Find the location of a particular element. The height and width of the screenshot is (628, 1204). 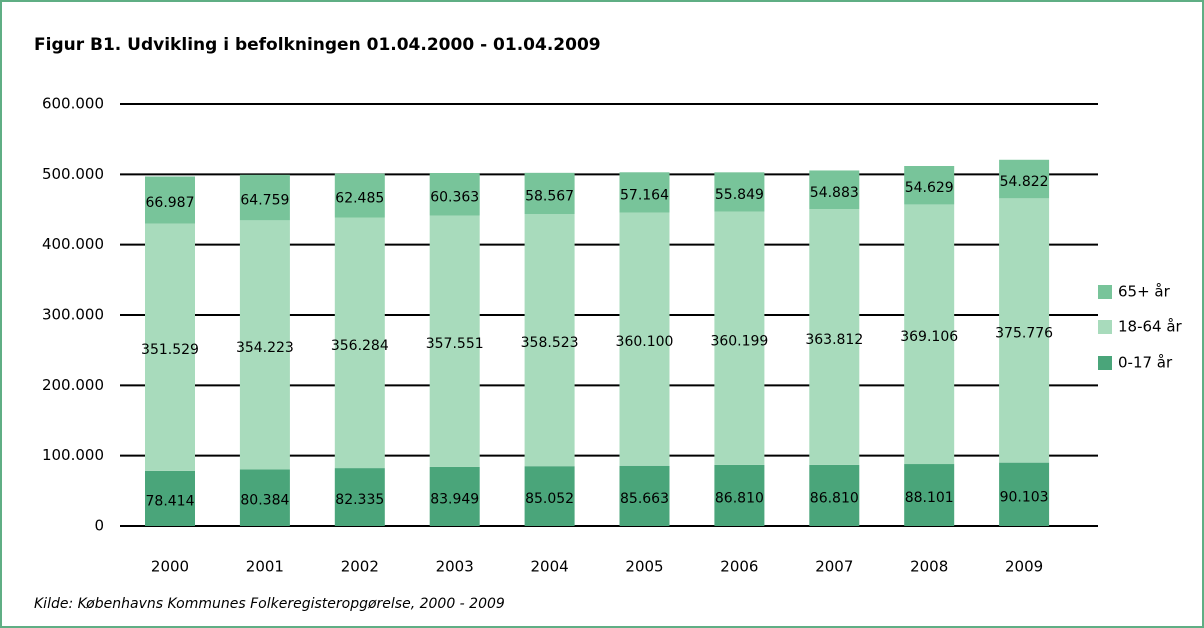

x-tick-label: 2002 is located at coordinates (360, 567).